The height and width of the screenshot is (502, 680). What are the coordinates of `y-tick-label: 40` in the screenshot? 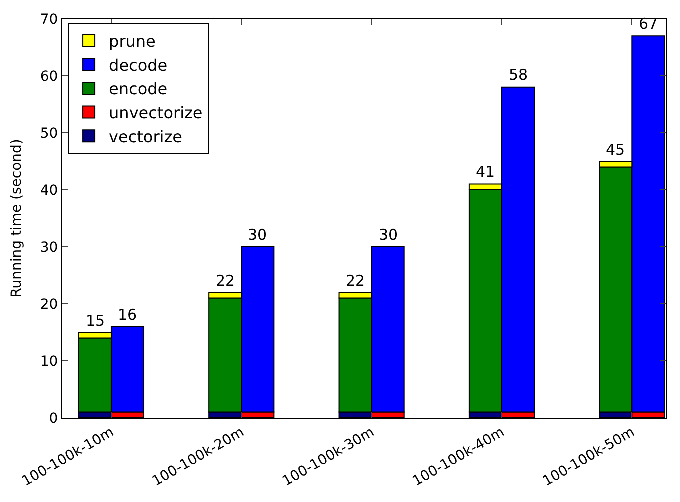 It's located at (49, 190).